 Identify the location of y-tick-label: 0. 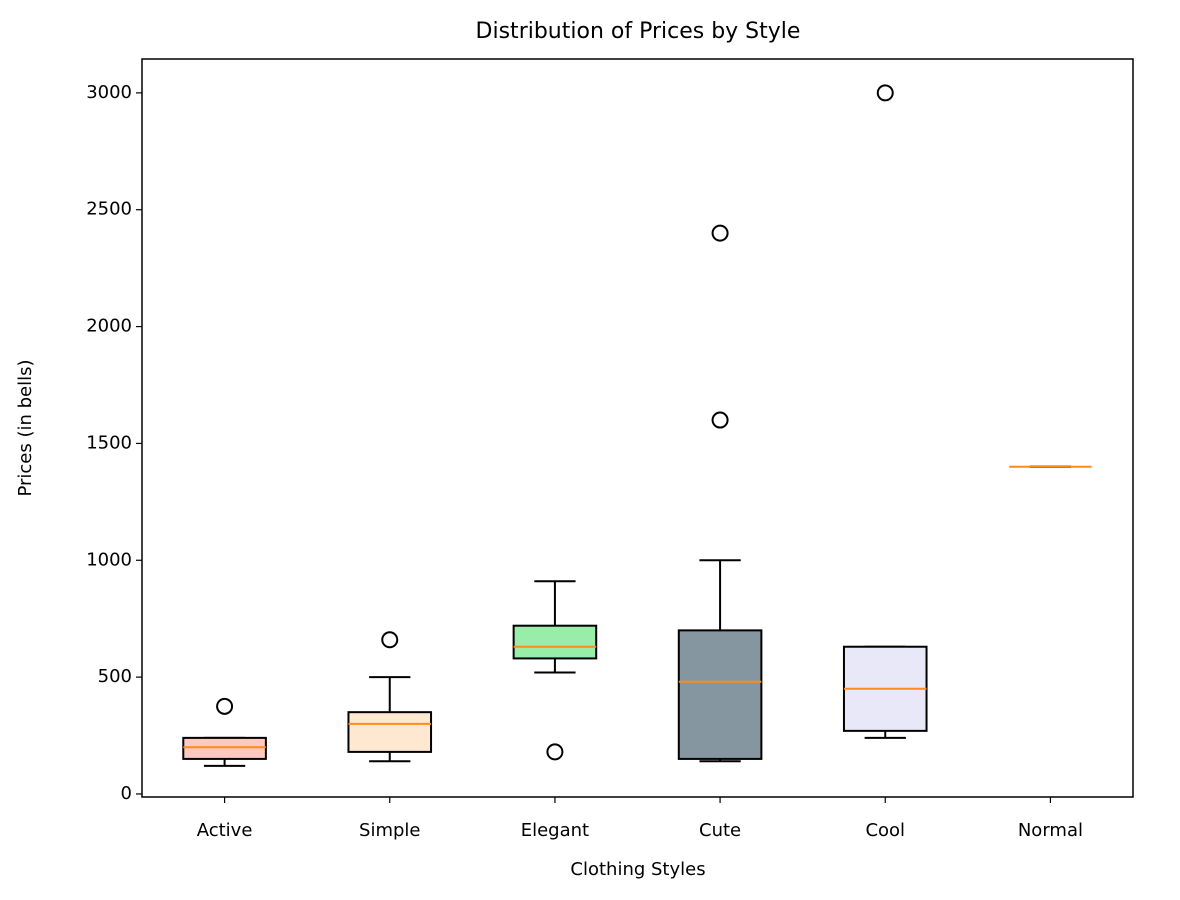
(126, 793).